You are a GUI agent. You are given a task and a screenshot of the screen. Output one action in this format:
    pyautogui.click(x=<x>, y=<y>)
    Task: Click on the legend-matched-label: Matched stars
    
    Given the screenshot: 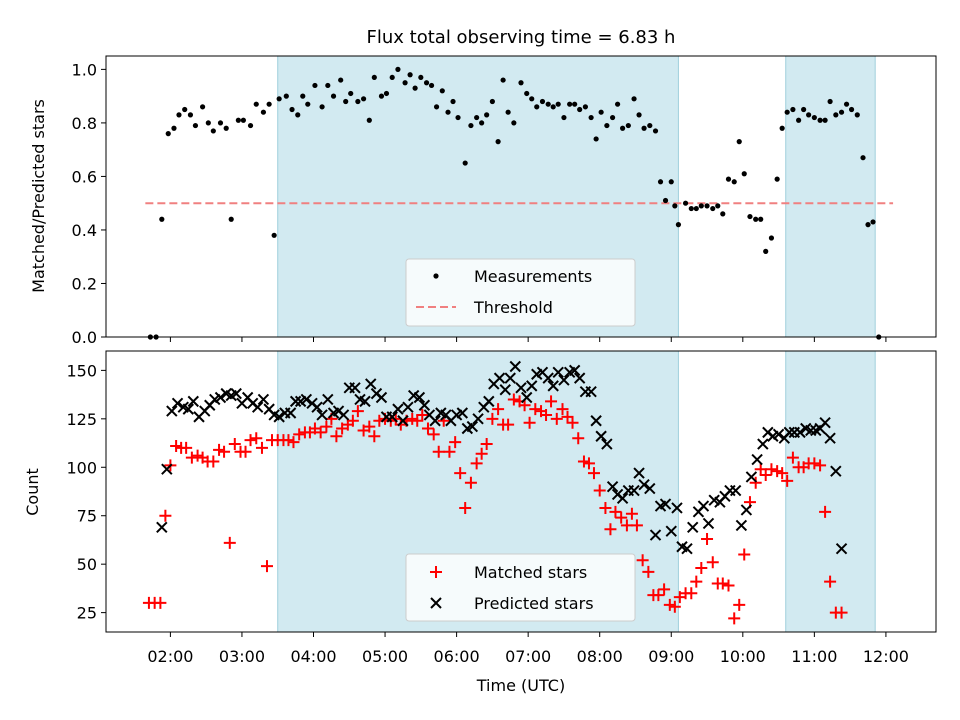 What is the action you would take?
    pyautogui.click(x=530, y=572)
    